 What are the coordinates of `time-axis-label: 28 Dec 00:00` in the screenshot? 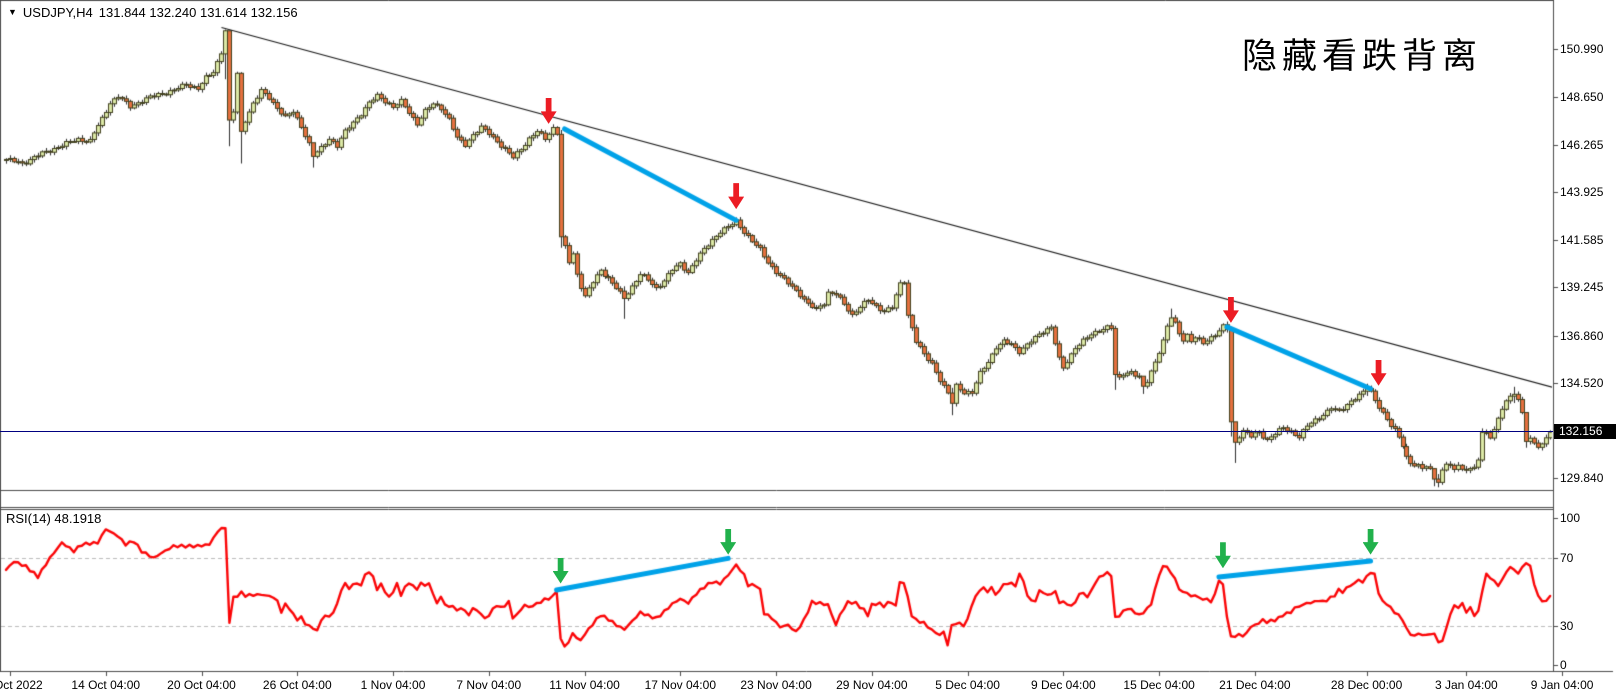 It's located at (1366, 685).